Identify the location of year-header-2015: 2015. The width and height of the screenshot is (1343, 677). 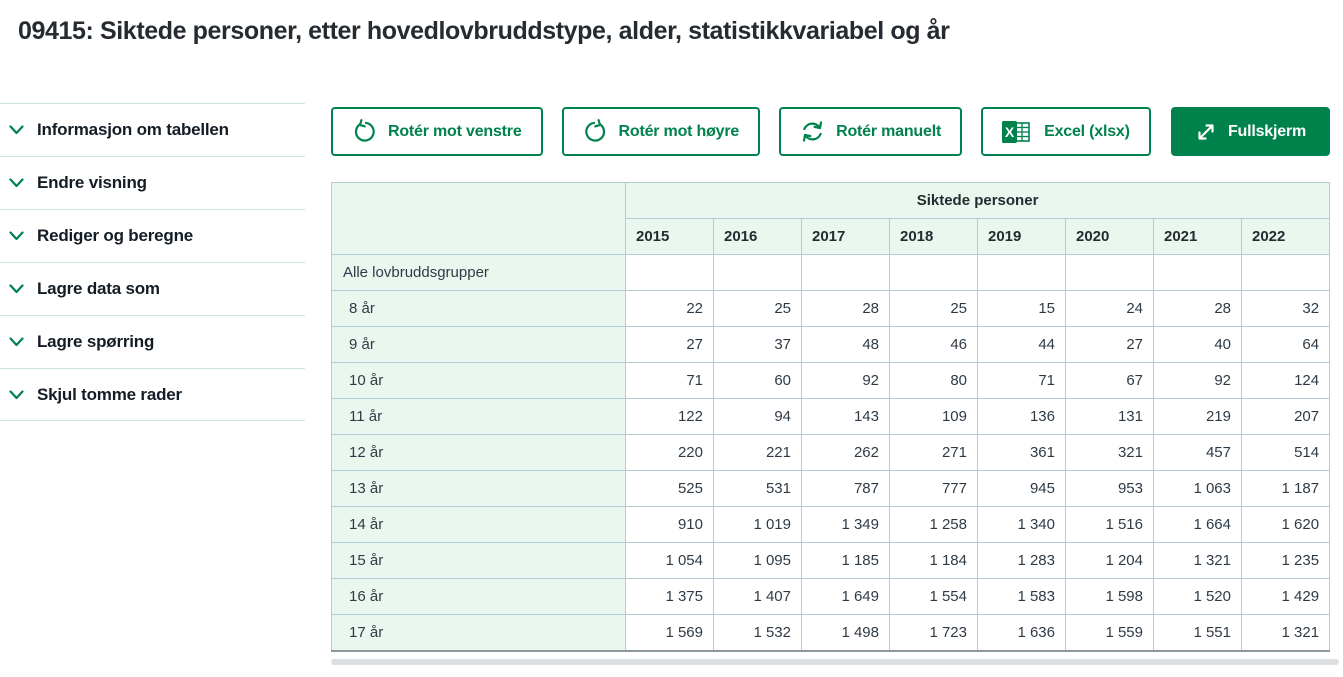
(669, 236).